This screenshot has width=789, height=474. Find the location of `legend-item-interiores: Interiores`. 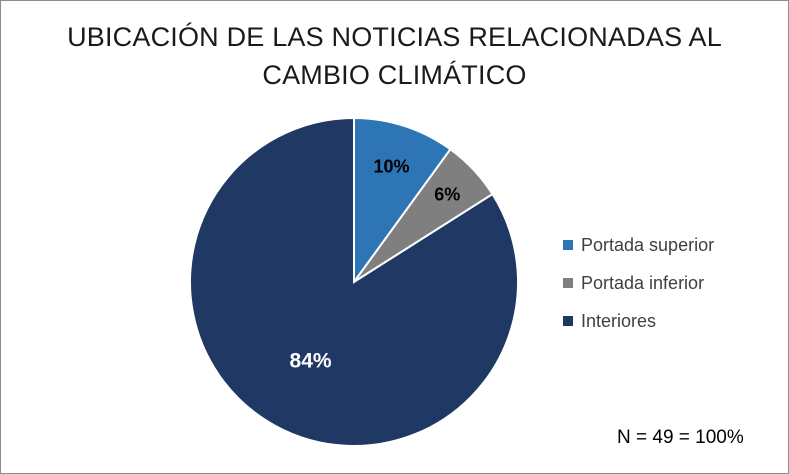

legend-item-interiores: Interiores is located at coordinates (638, 321).